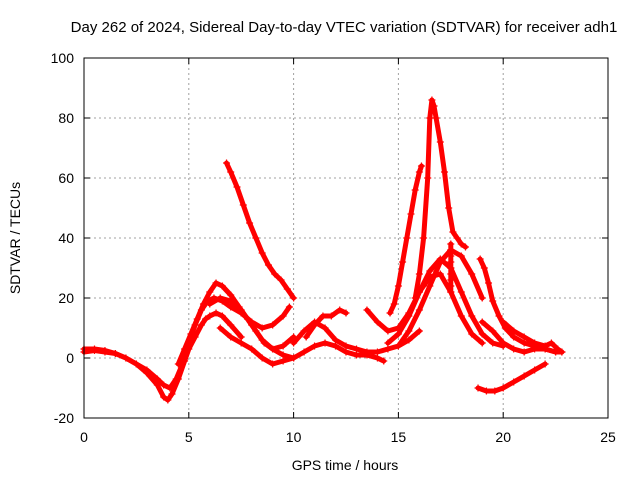  Describe the element at coordinates (294, 437) in the screenshot. I see `x-tick-label: 10` at that location.